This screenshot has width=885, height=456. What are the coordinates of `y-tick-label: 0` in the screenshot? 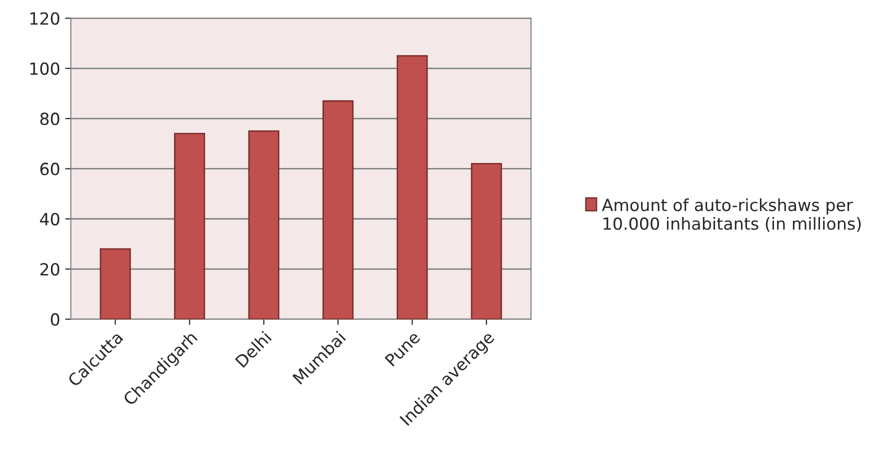 It's located at (55, 319).